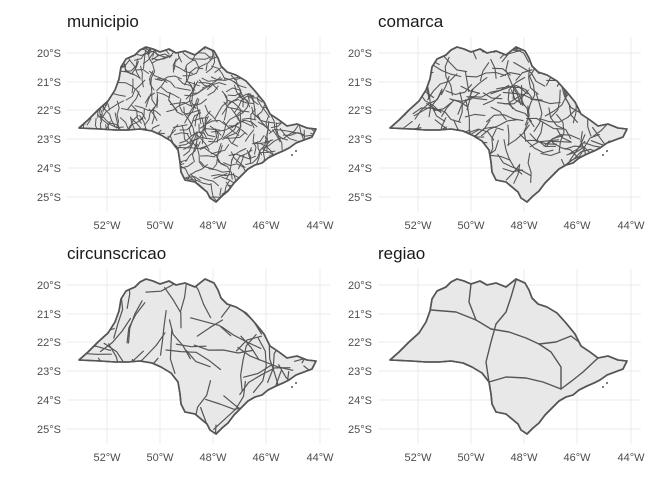 The height and width of the screenshot is (480, 672). I want to click on lon-tick-label: 44°W, so click(320, 458).